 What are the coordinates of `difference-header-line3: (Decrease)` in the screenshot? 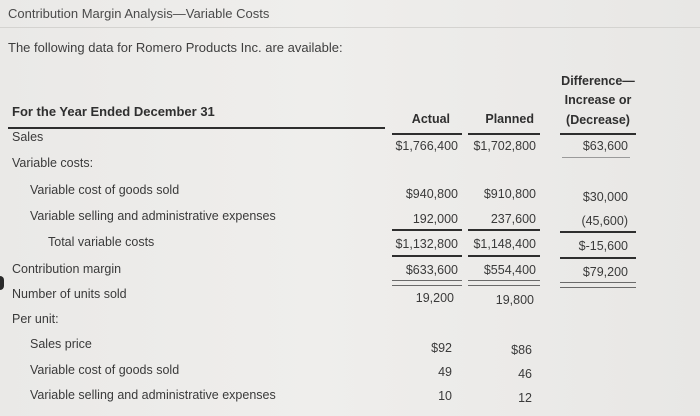 It's located at (598, 120).